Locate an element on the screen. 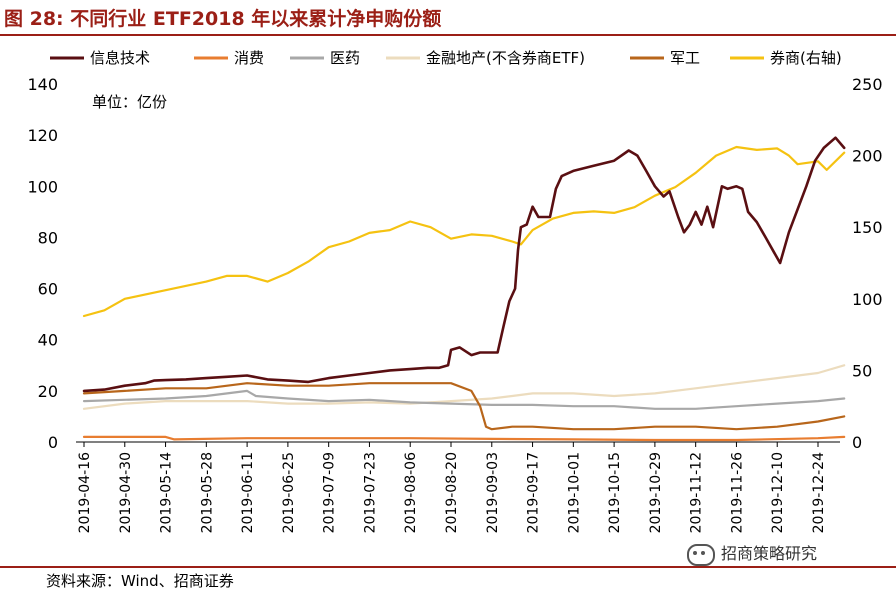  title-bar: 图 28: 不同行业 ETF2018 年以来累计净申购份额 is located at coordinates (448, 18).